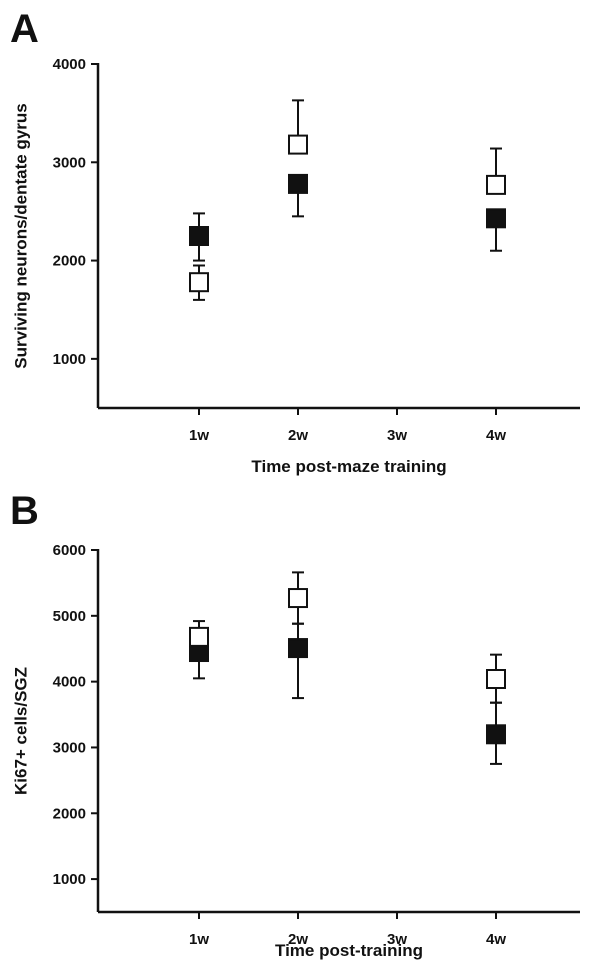 The height and width of the screenshot is (966, 594). What do you see at coordinates (347, 200) in the screenshot?
I see `marks-a` at bounding box center [347, 200].